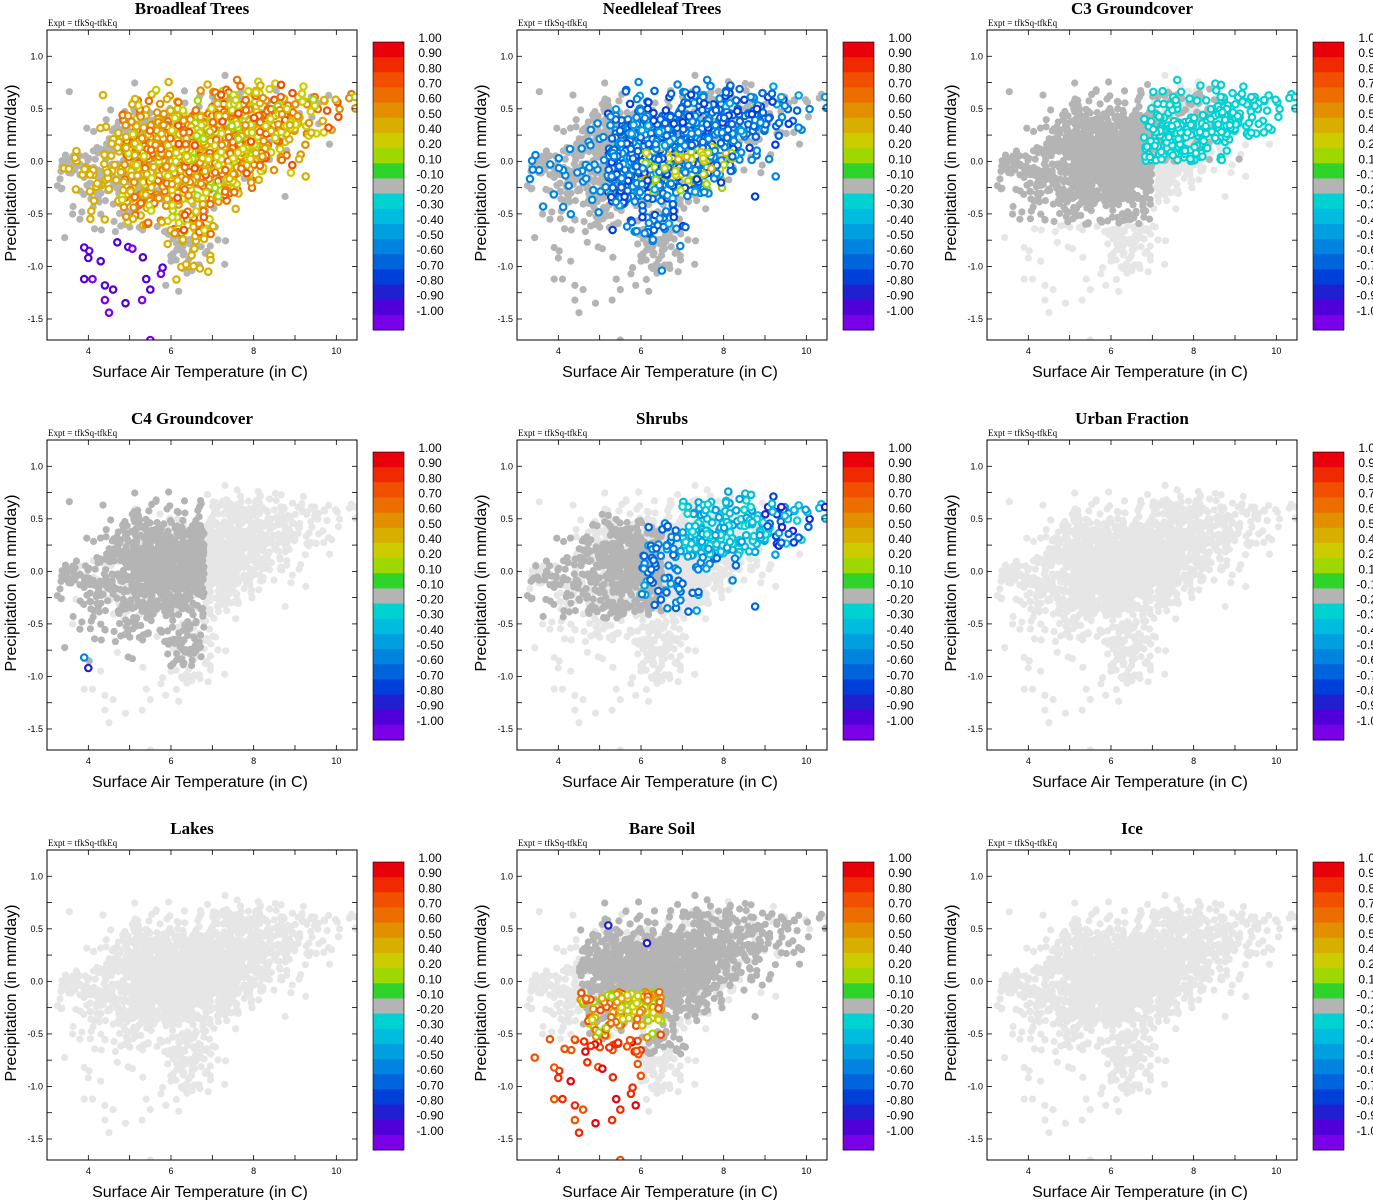 The width and height of the screenshot is (1373, 1200). I want to click on colorbar-frame, so click(858, 186).